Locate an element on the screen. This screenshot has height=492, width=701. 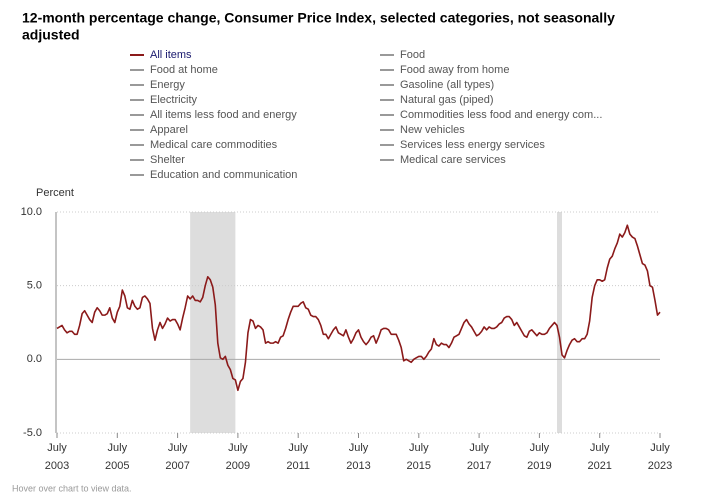
x-tick-label: 2019 is located at coordinates (539, 466).